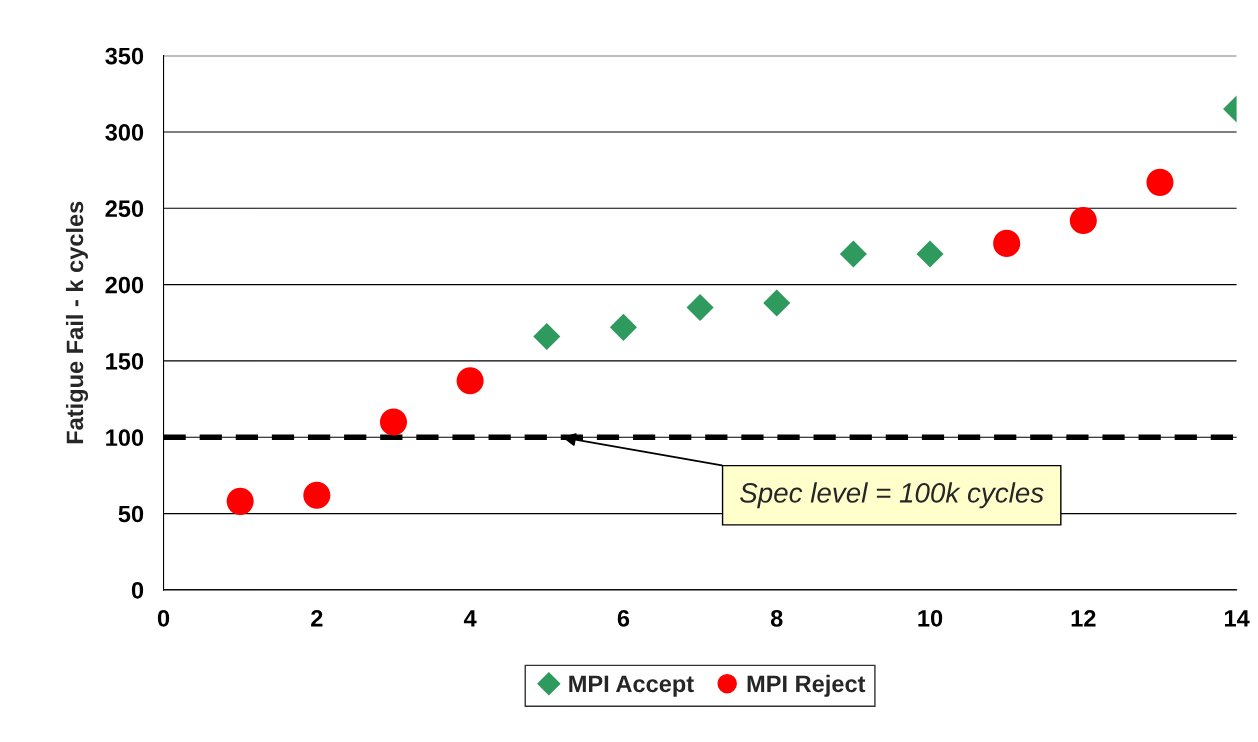 The width and height of the screenshot is (1258, 742). What do you see at coordinates (631, 686) in the screenshot?
I see `legend-label: MPI Accept` at bounding box center [631, 686].